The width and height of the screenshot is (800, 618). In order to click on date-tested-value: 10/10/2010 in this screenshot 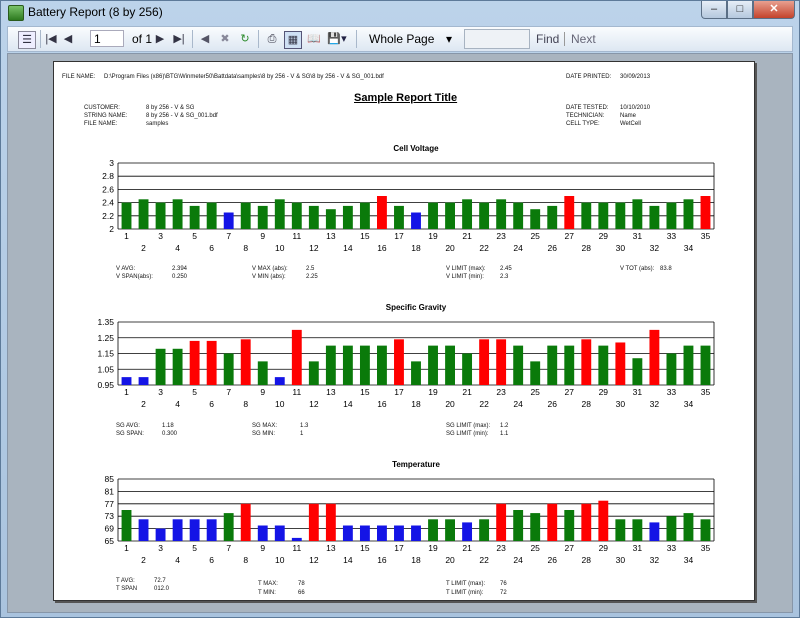, I will do `click(635, 108)`.